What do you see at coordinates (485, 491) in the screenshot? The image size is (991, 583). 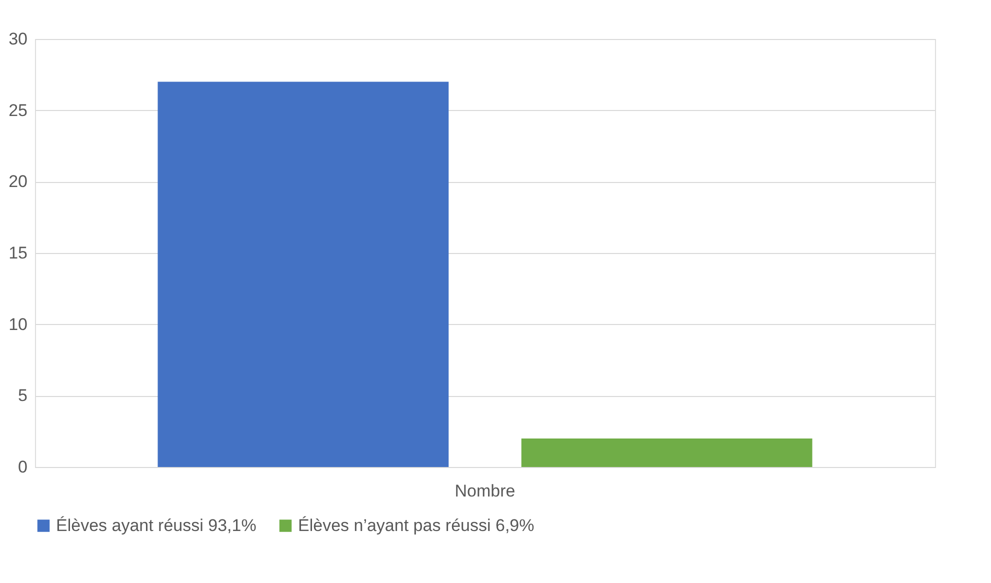 I see `x-tick-label: Nombre` at bounding box center [485, 491].